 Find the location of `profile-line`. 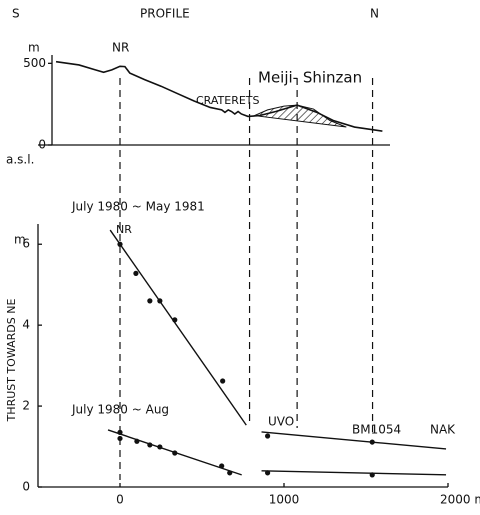

profile-line is located at coordinates (219, 96).